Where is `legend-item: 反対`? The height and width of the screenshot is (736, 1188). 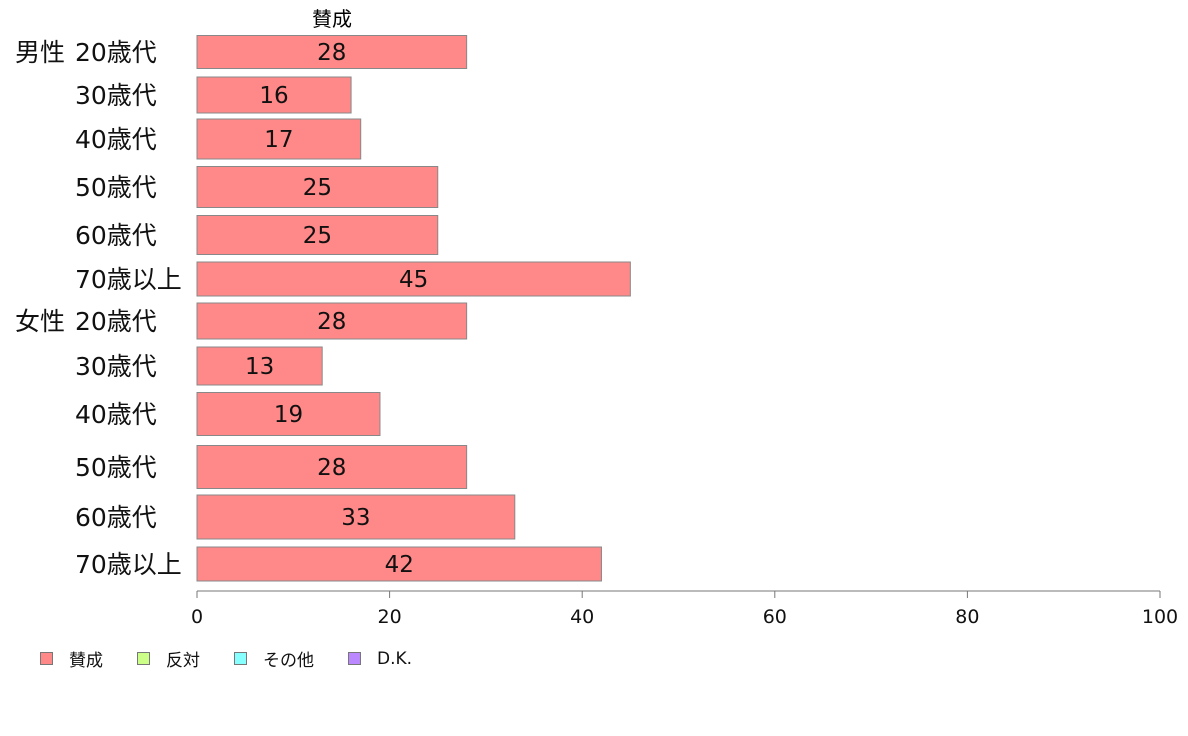
legend-item: 反対 is located at coordinates (168, 658).